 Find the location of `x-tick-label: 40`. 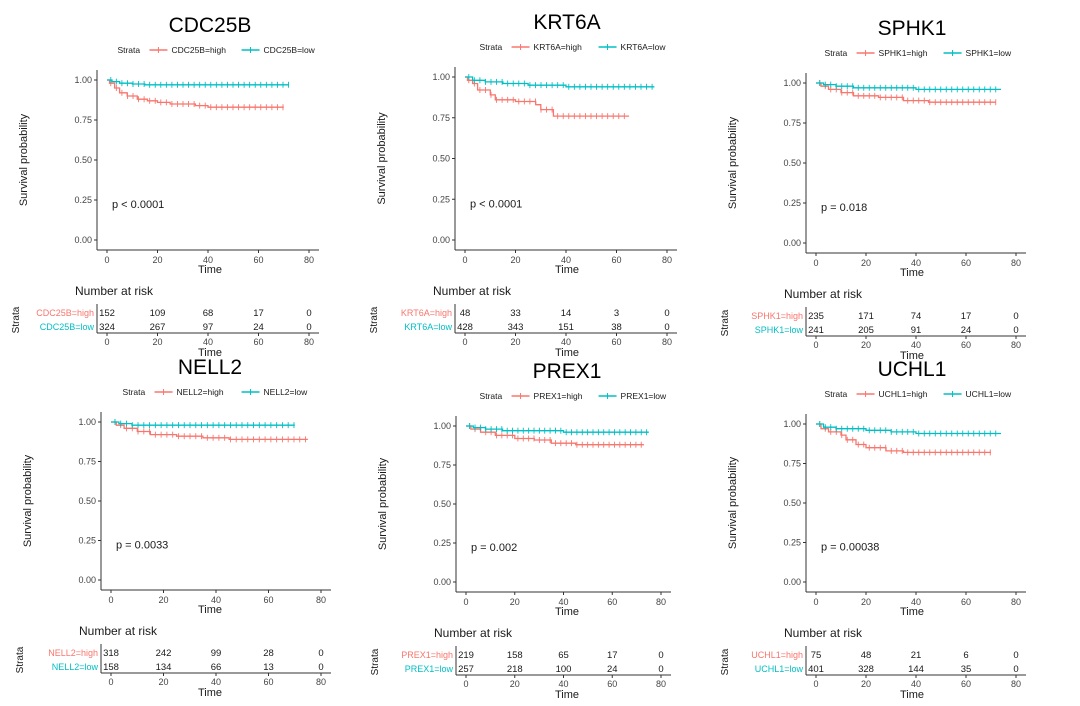

x-tick-label: 40 is located at coordinates (216, 600).